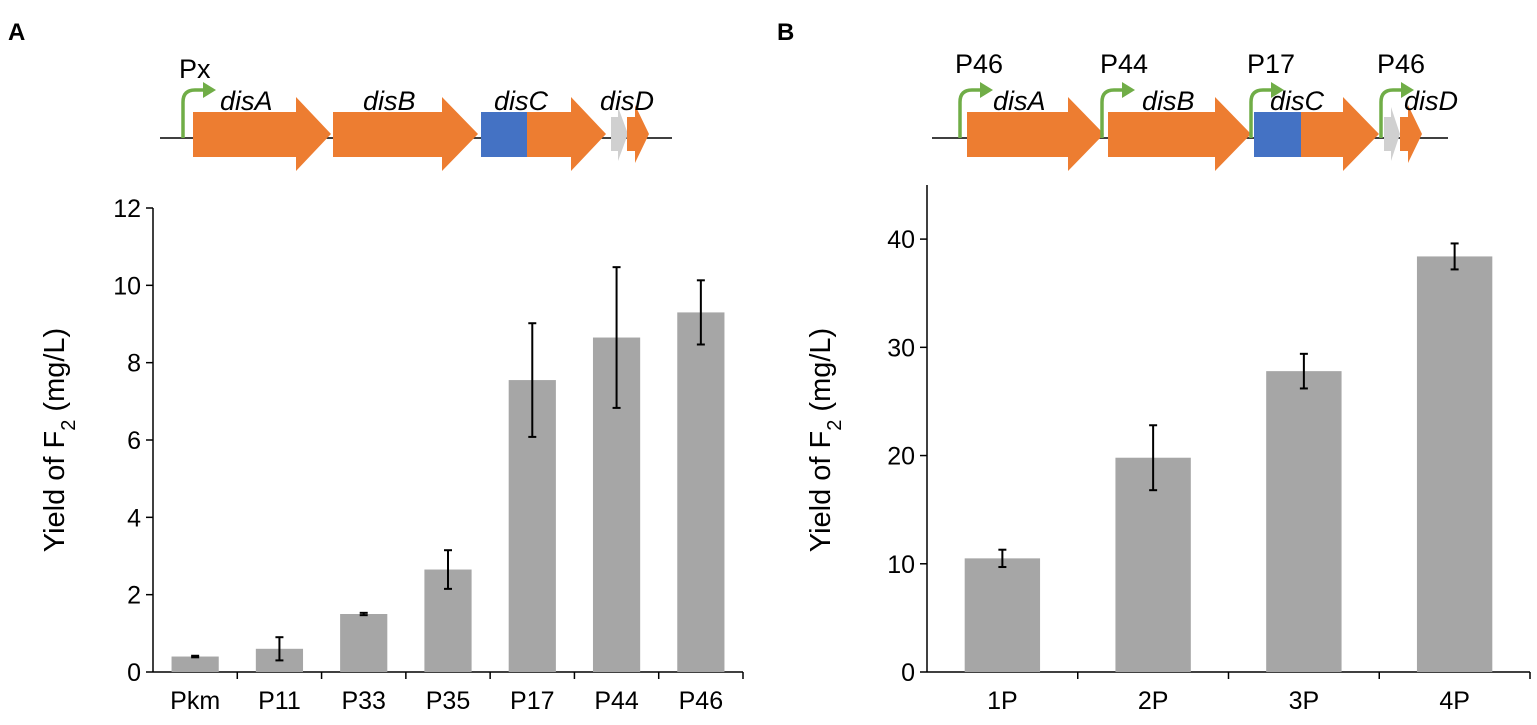 This screenshot has width=1537, height=725. Describe the element at coordinates (1002, 701) in the screenshot. I see `panel-b-xtick-label-1p: 1P` at that location.